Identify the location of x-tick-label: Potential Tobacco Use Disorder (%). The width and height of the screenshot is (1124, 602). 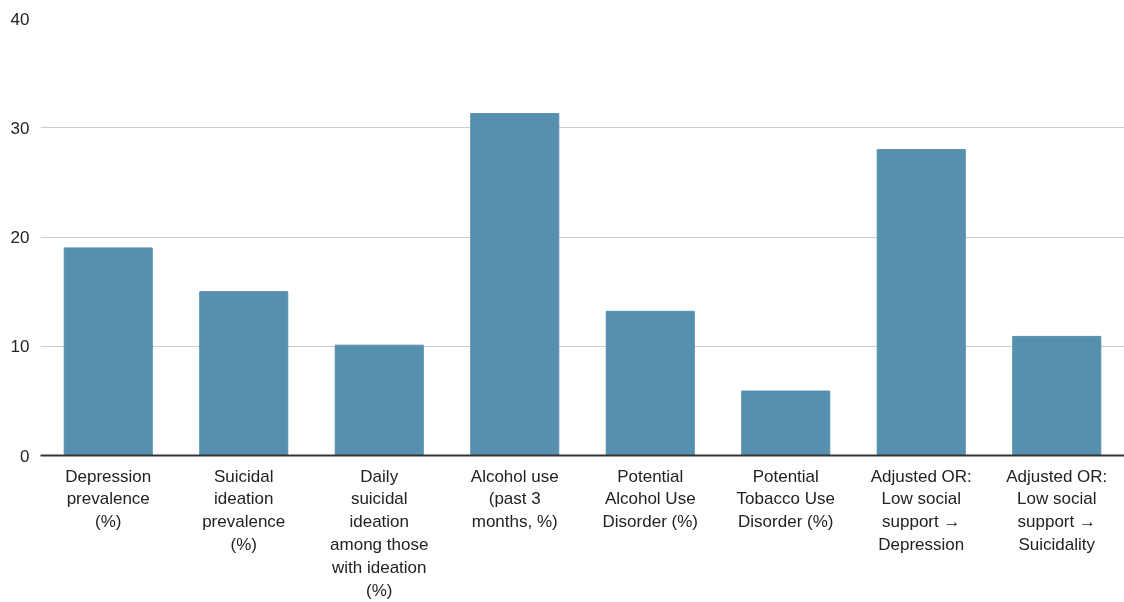
(785, 499).